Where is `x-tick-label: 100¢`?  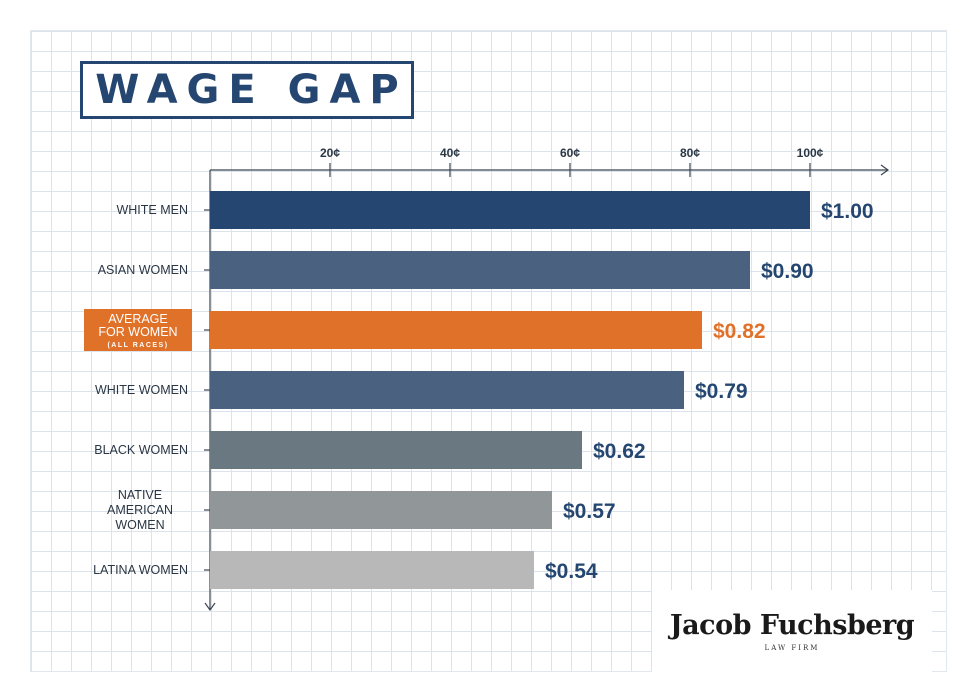
x-tick-label: 100¢ is located at coordinates (810, 153).